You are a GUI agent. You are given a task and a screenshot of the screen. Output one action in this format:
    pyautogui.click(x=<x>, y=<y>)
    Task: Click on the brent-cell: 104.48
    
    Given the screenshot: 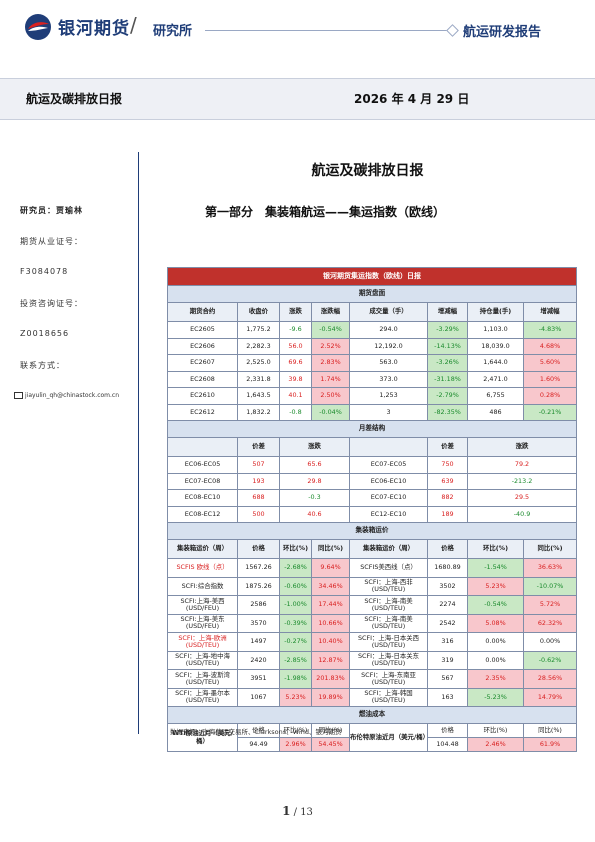 What is the action you would take?
    pyautogui.click(x=447, y=744)
    